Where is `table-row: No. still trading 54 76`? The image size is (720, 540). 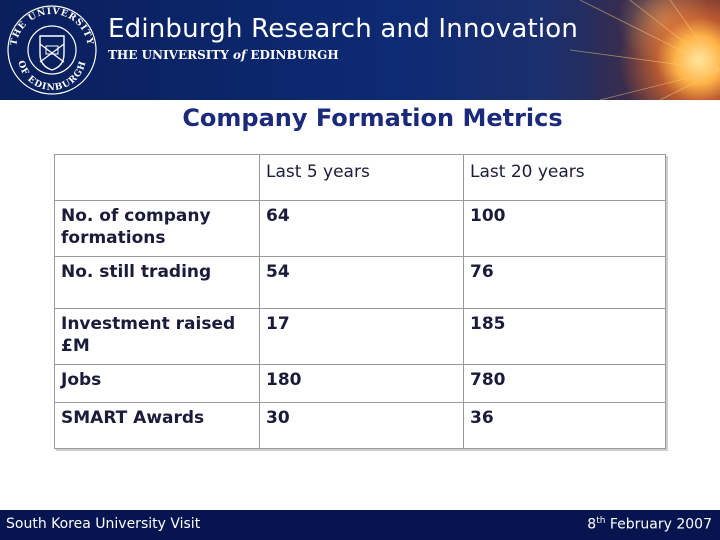
table-row: No. still trading 54 76 is located at coordinates (360, 282).